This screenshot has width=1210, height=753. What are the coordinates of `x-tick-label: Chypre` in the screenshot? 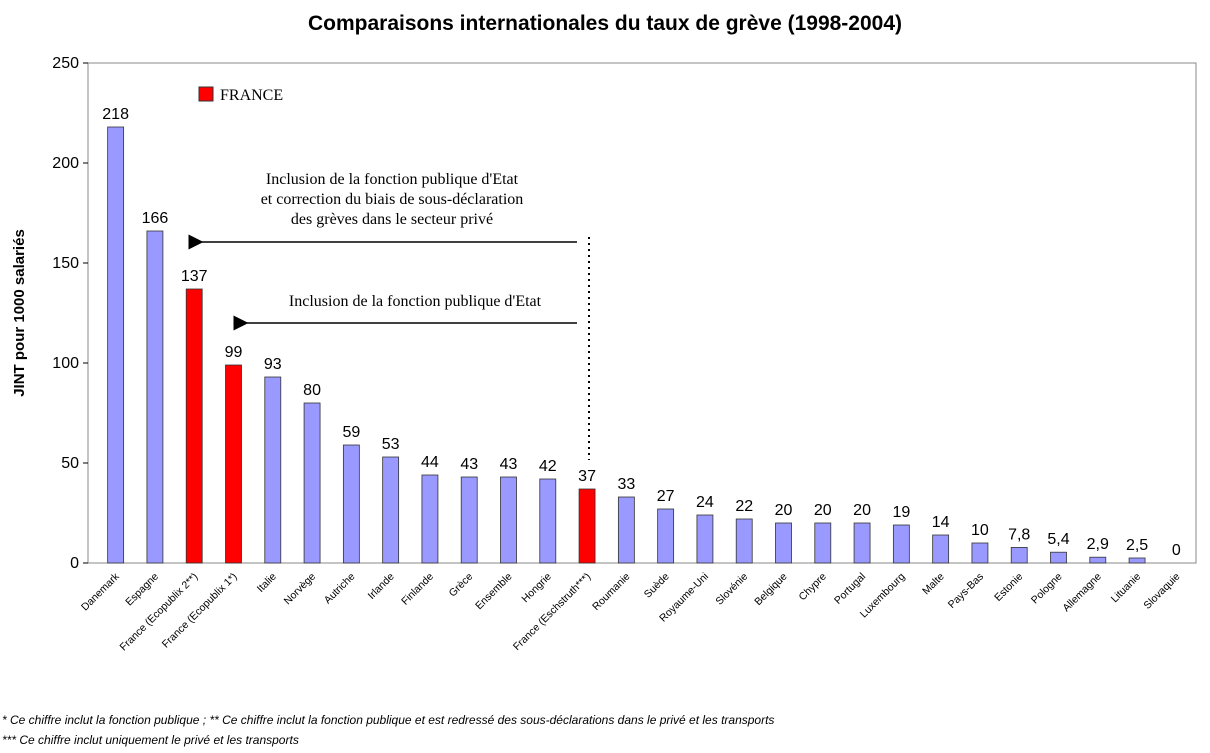 It's located at (812, 587).